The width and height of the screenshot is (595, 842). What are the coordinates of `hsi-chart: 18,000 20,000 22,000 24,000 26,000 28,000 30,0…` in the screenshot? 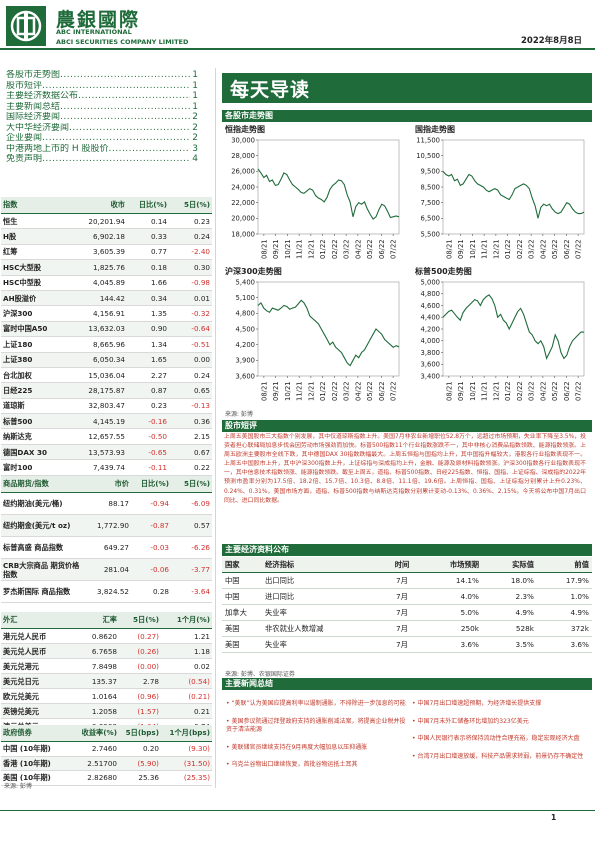 It's located at (315, 197).